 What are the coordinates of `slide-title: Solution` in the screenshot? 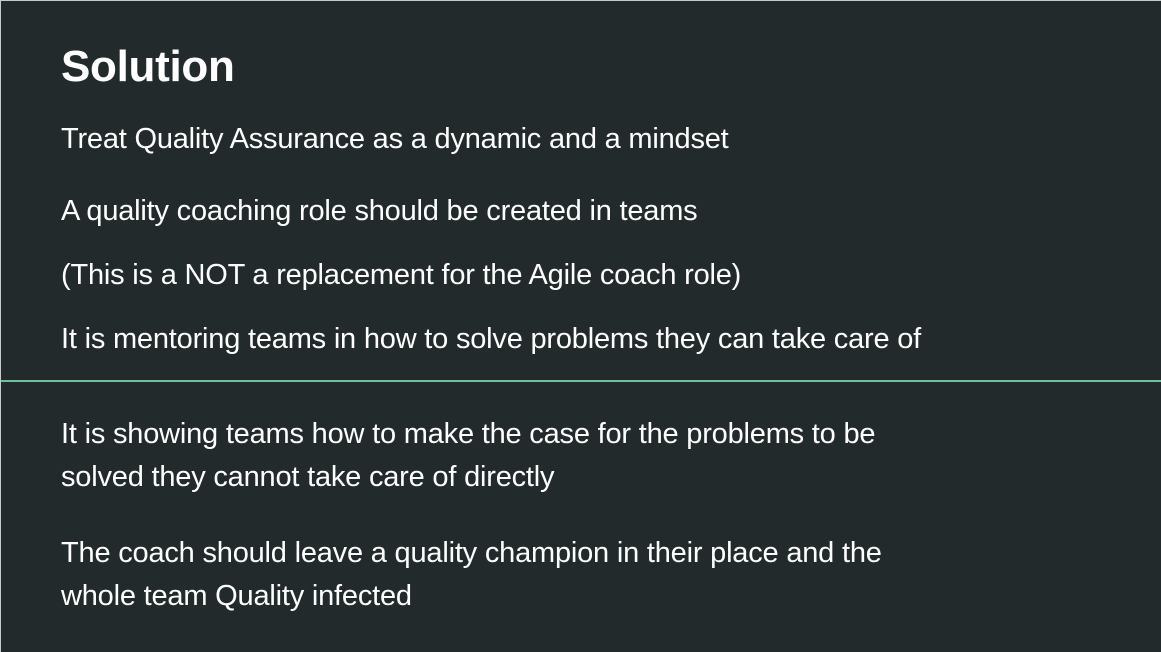 It's located at (148, 66).